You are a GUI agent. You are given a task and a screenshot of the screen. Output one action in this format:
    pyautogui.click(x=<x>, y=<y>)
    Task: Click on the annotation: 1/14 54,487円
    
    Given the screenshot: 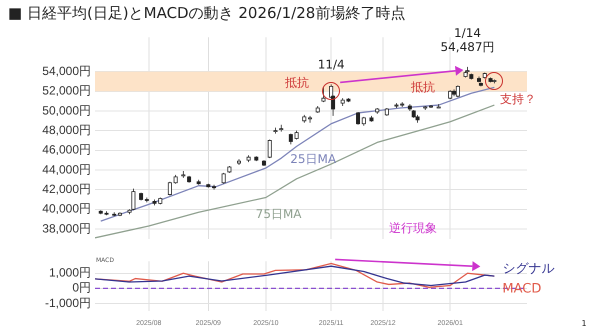 What is the action you would take?
    pyautogui.click(x=467, y=40)
    